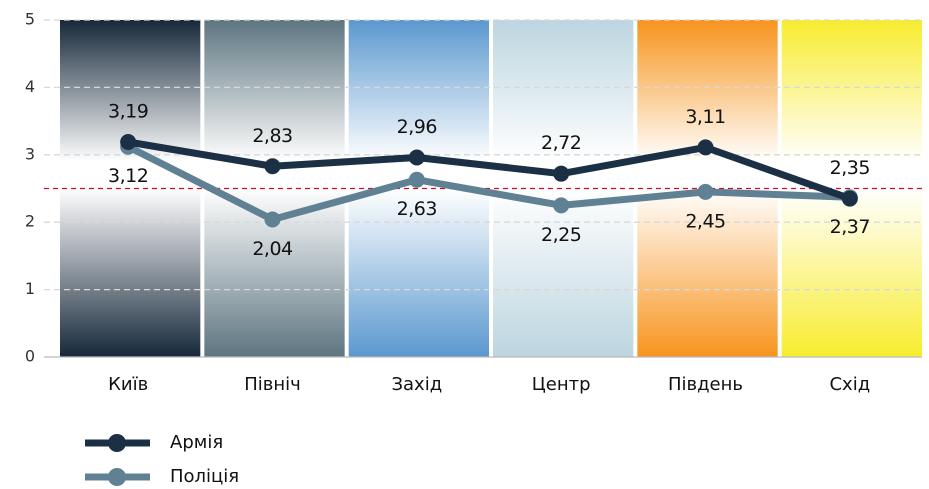 The height and width of the screenshot is (489, 929). I want to click on data-label: 2,83, so click(272, 136).